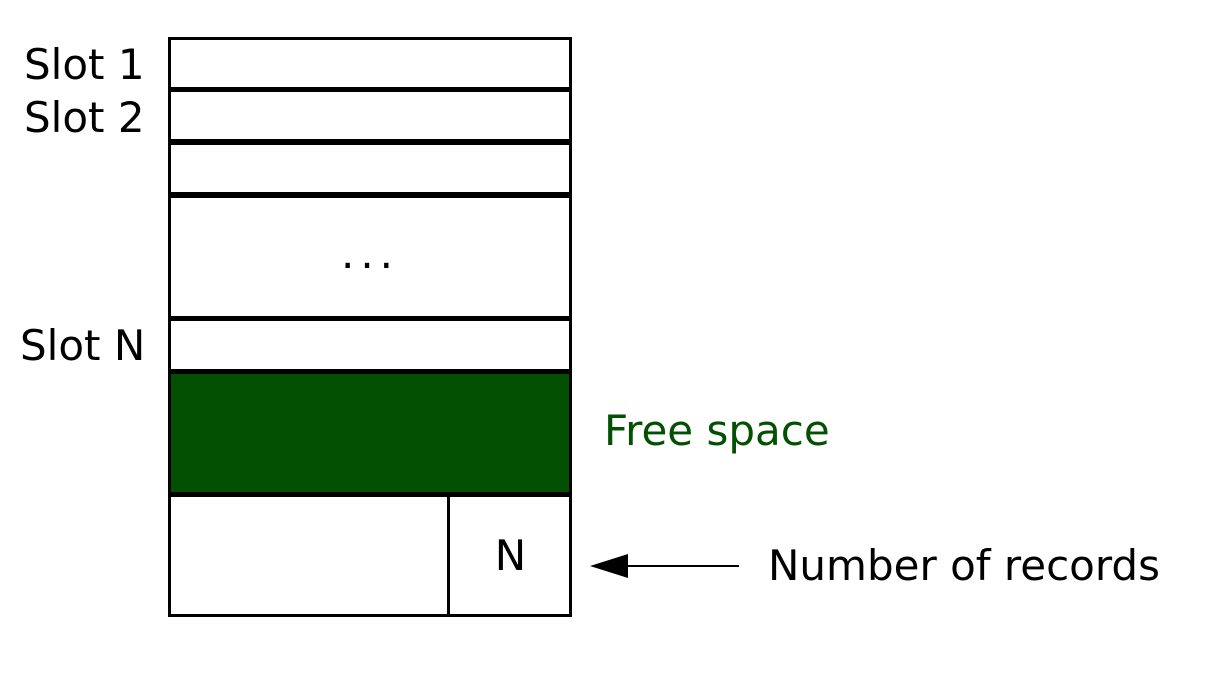 The height and width of the screenshot is (690, 1209). I want to click on record-count-box, so click(509, 555).